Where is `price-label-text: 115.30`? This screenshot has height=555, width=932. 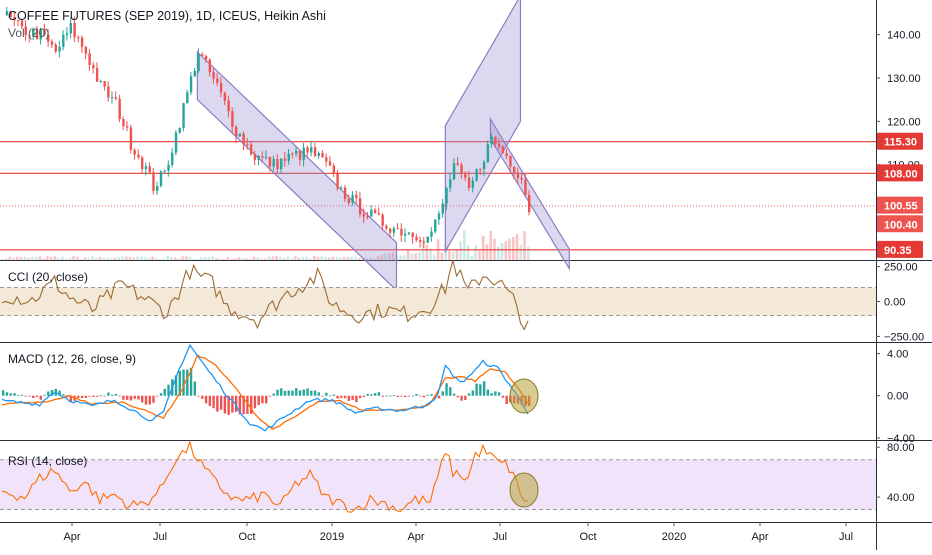 price-label-text: 115.30 is located at coordinates (900, 143).